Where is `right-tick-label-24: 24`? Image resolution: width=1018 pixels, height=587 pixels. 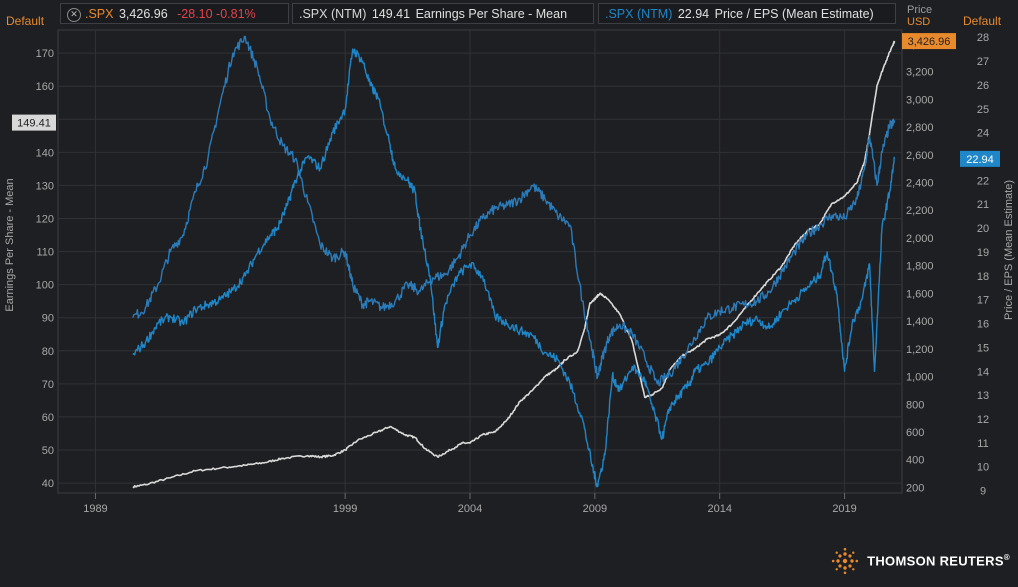
right-tick-label-24: 24 is located at coordinates (983, 134).